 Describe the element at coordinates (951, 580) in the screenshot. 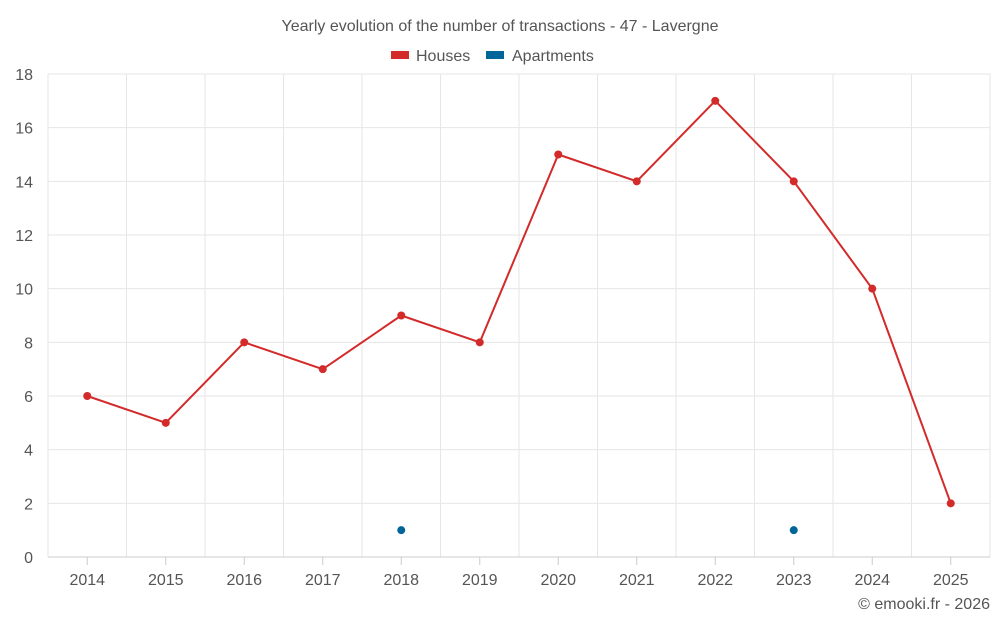

I see `x-tick-label: 2025` at that location.